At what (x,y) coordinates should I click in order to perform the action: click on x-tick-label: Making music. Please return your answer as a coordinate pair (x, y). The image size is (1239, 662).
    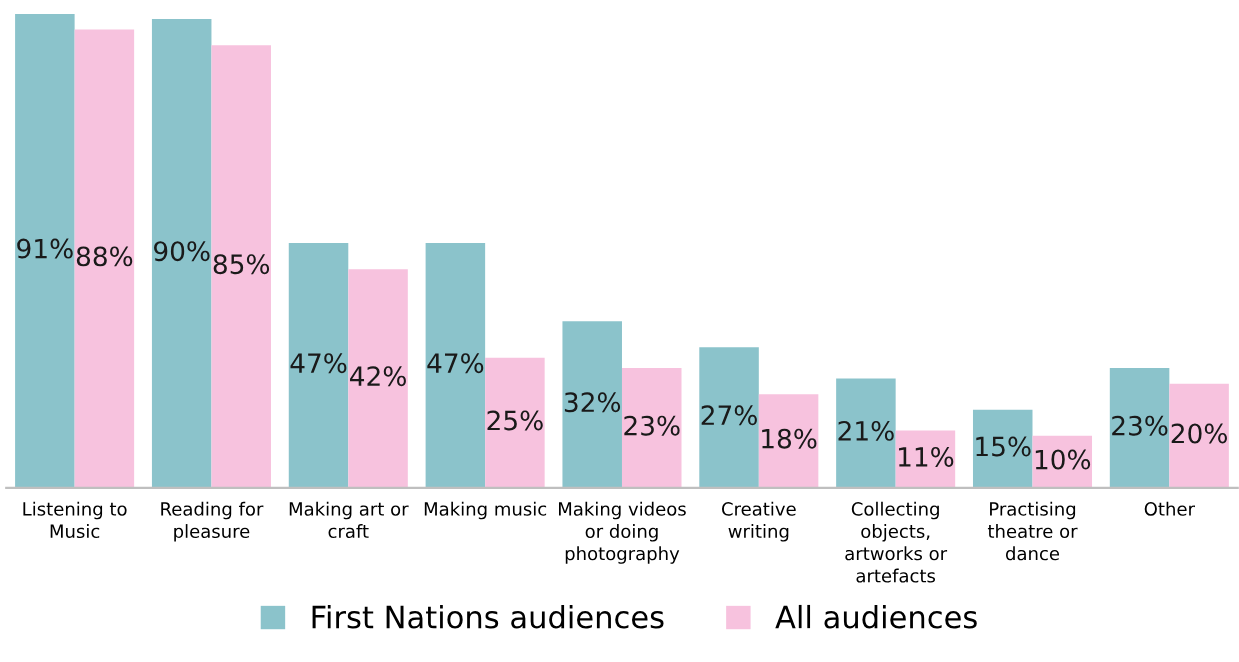
    Looking at the image, I should click on (485, 510).